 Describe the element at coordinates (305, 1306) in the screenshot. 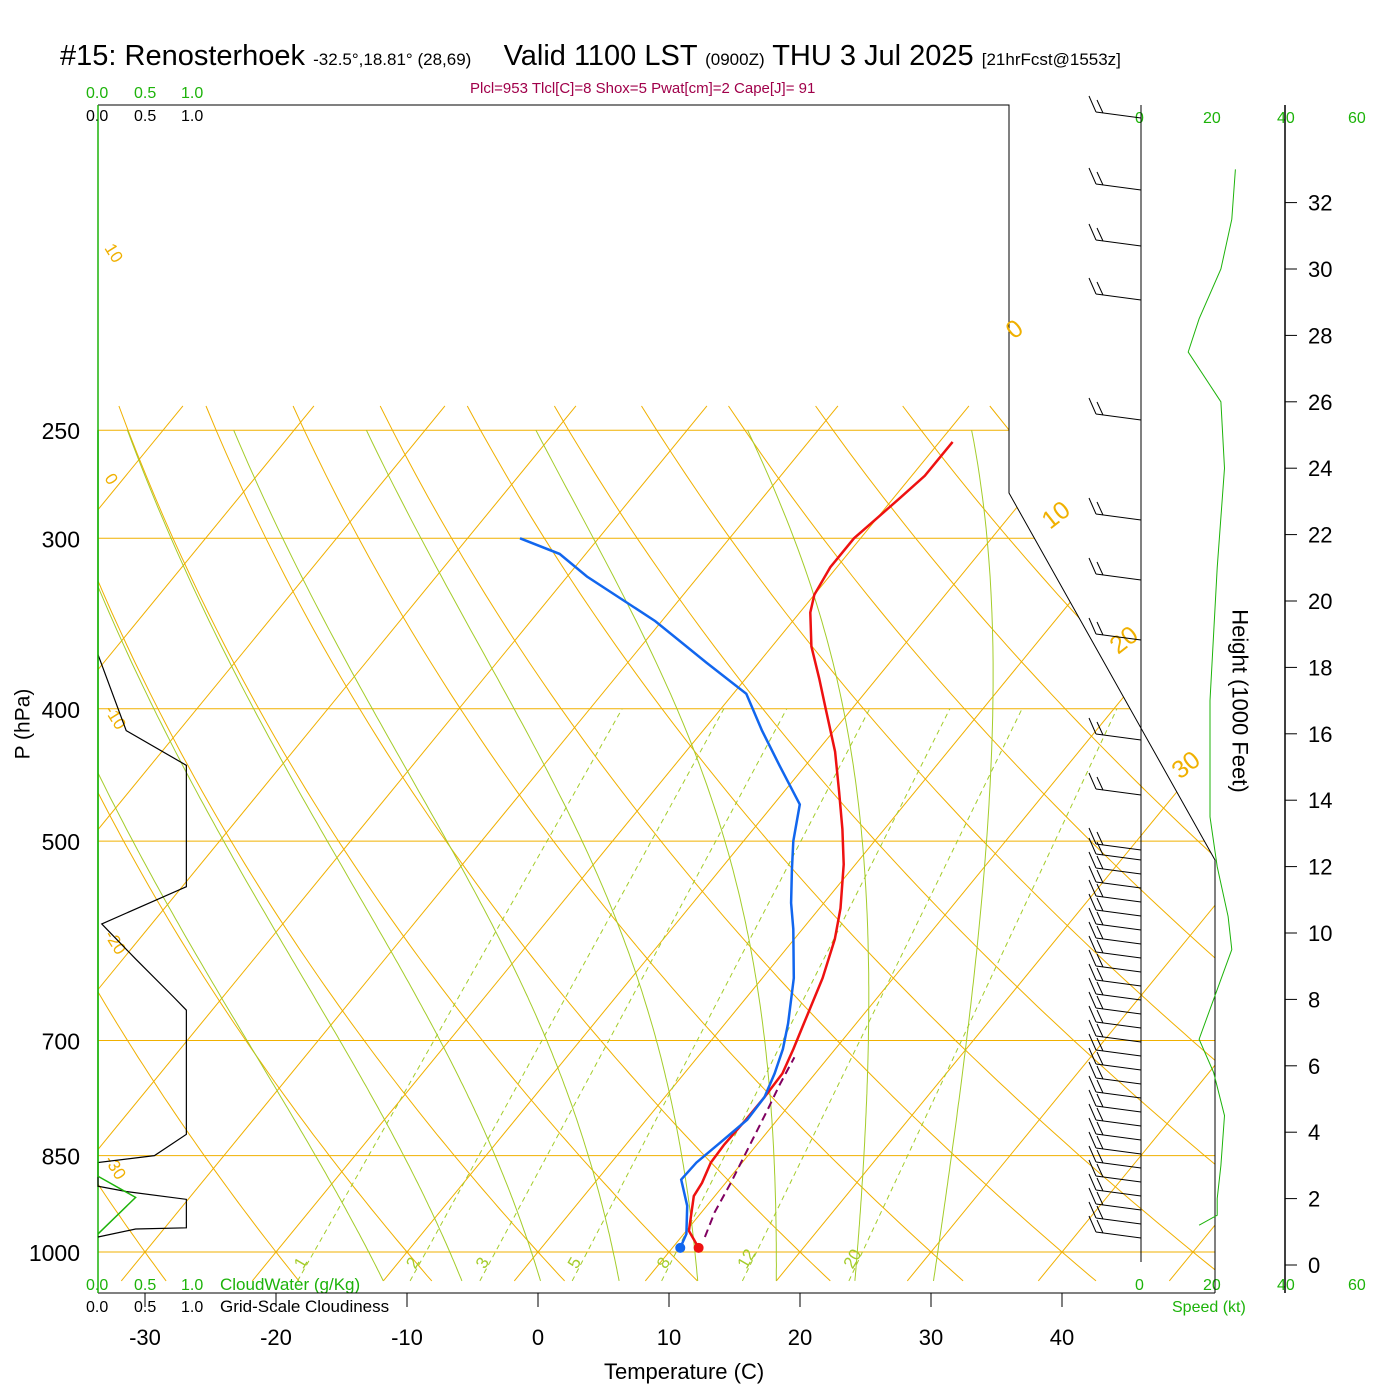

I see `cloudiness-label: Grid-Scale Cloudiness` at that location.